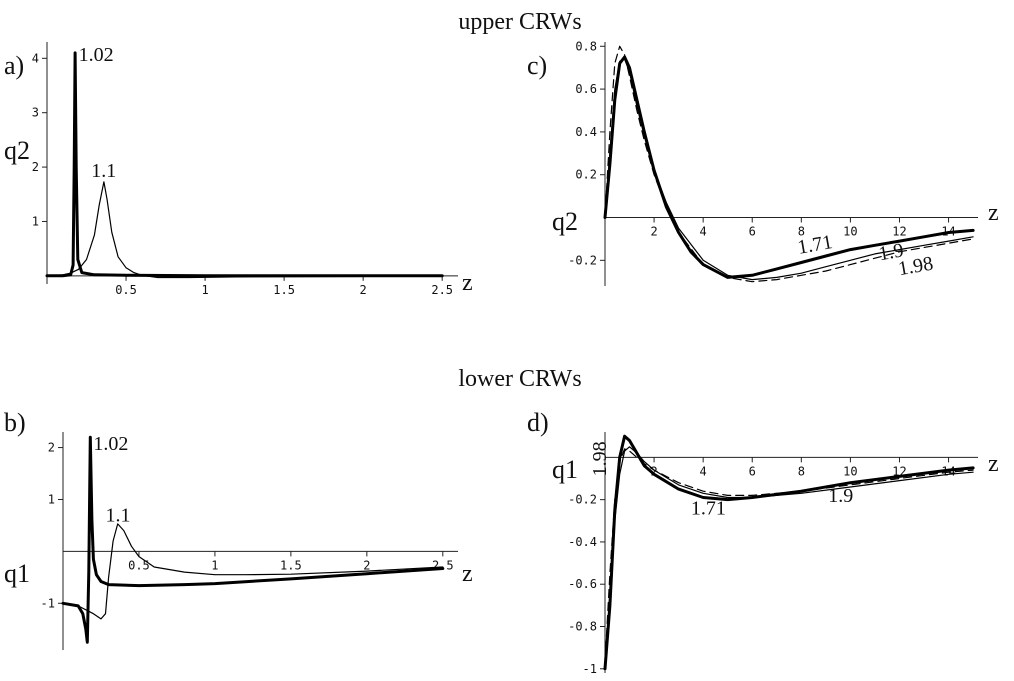 The image size is (1014, 681). I want to click on panel-label: b), so click(15, 422).